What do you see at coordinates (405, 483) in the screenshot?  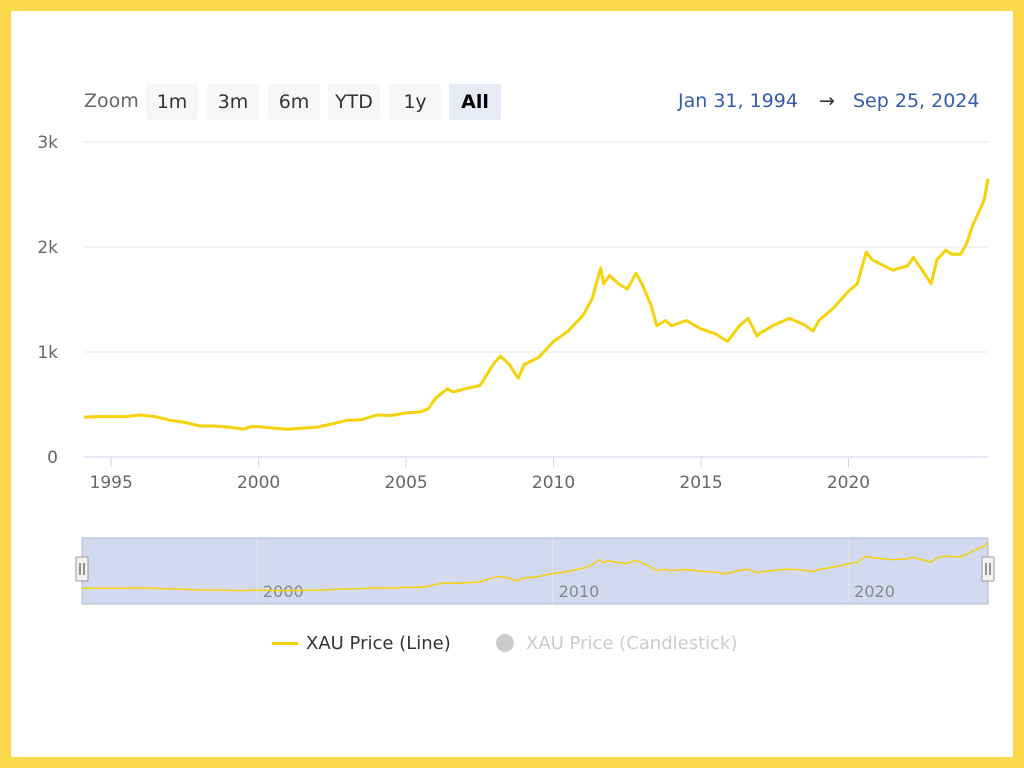 I see `x-tick-label: 2005` at bounding box center [405, 483].